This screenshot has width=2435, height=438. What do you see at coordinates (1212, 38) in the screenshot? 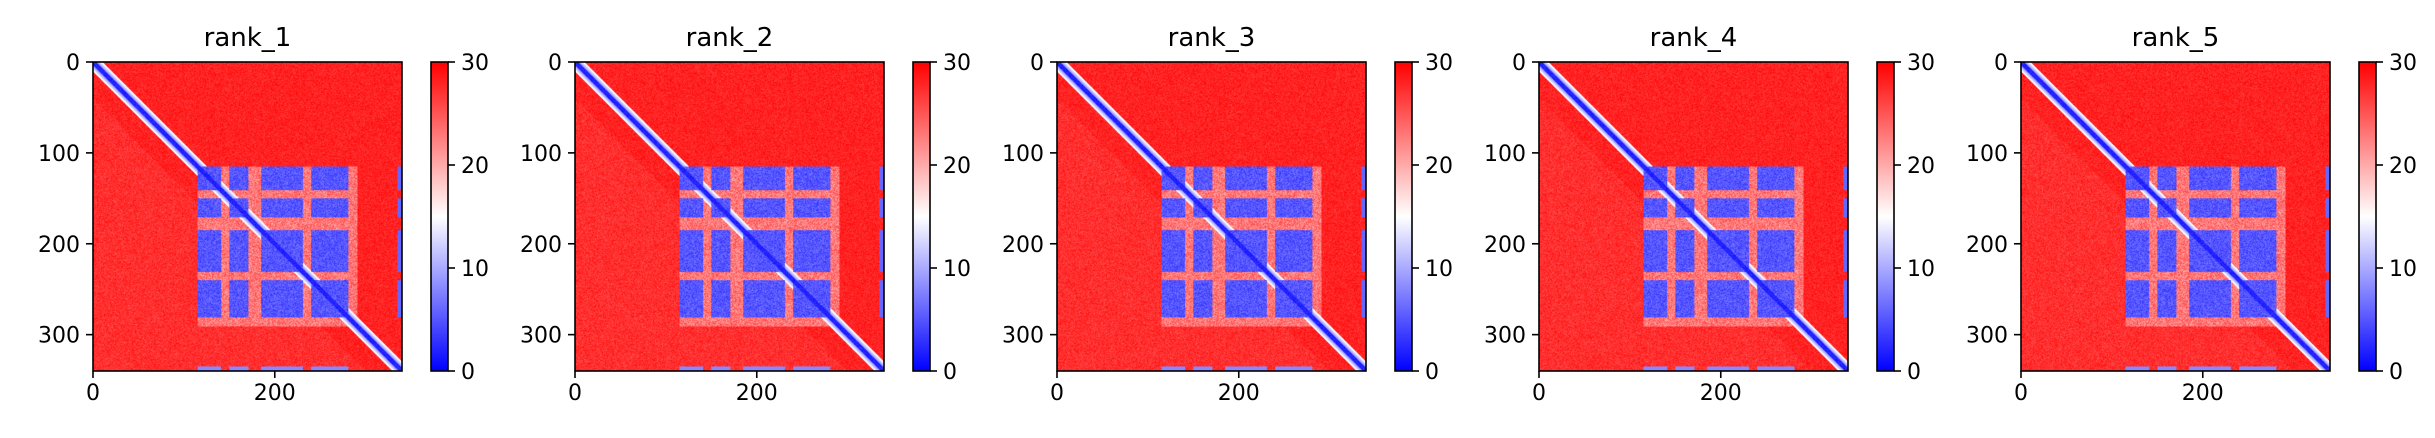
I see `panel-title: rank_3` at bounding box center [1212, 38].